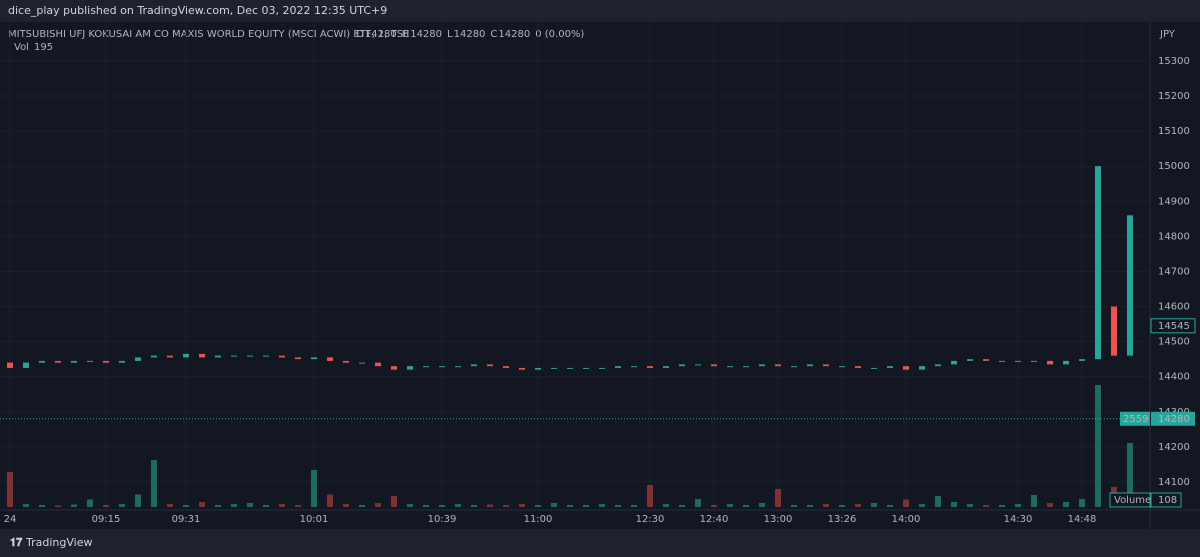 This screenshot has width=1200, height=557. What do you see at coordinates (714, 519) in the screenshot?
I see `x-tick-label: 12:40` at bounding box center [714, 519].